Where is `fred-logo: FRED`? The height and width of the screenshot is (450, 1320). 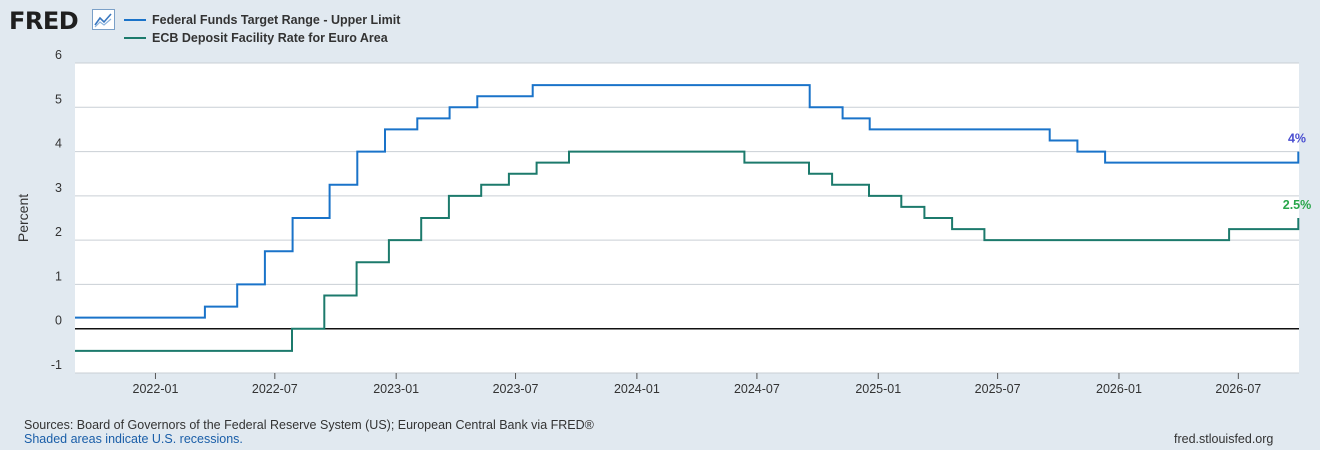
fred-logo: FRED is located at coordinates (44, 21).